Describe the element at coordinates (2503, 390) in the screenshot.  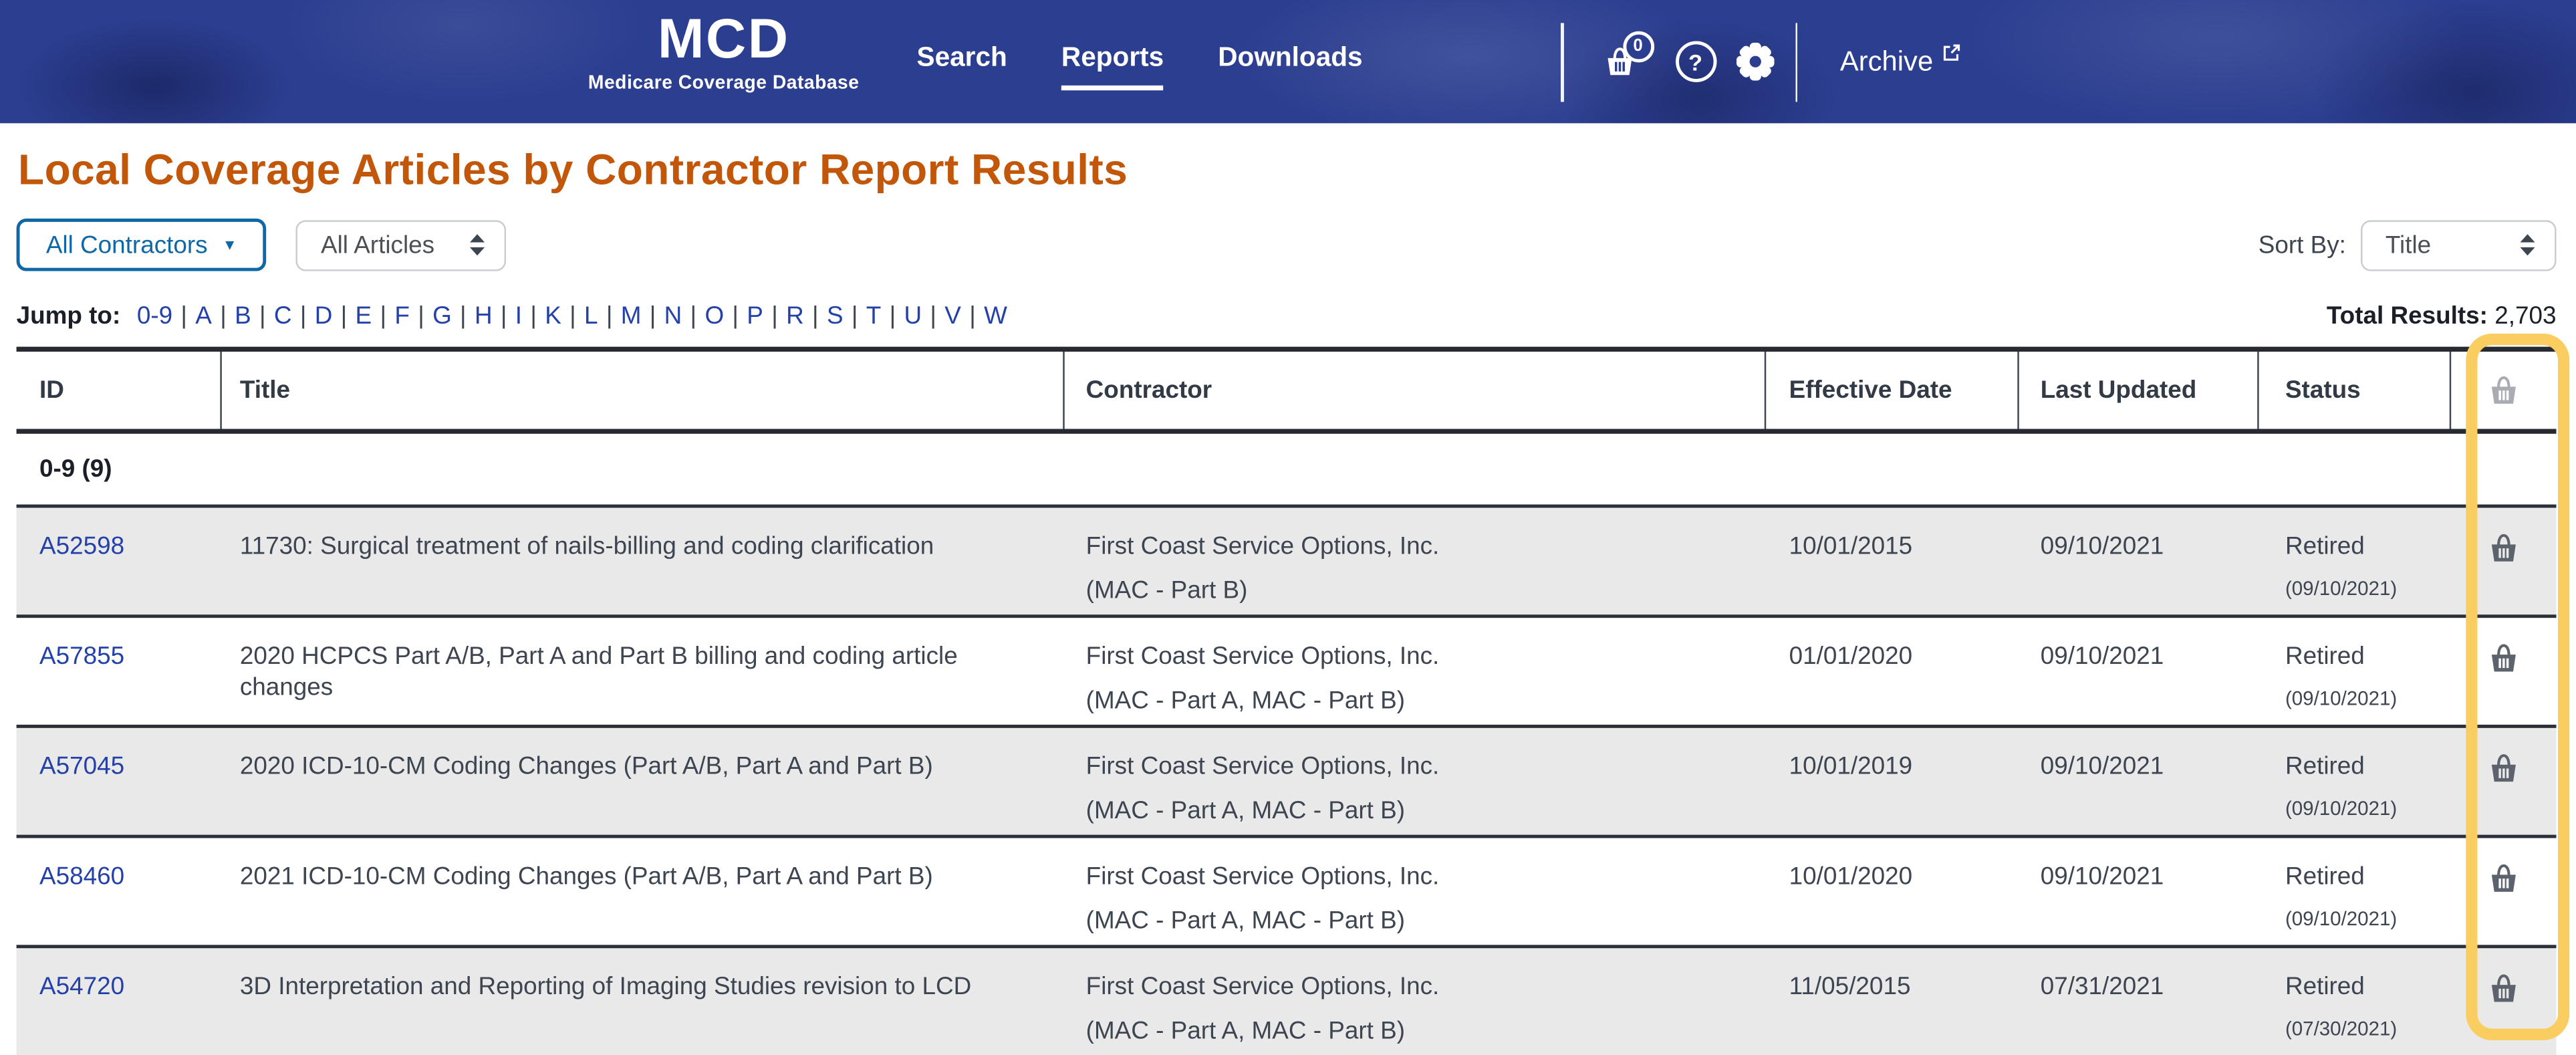
I see `basket-column-icon` at that location.